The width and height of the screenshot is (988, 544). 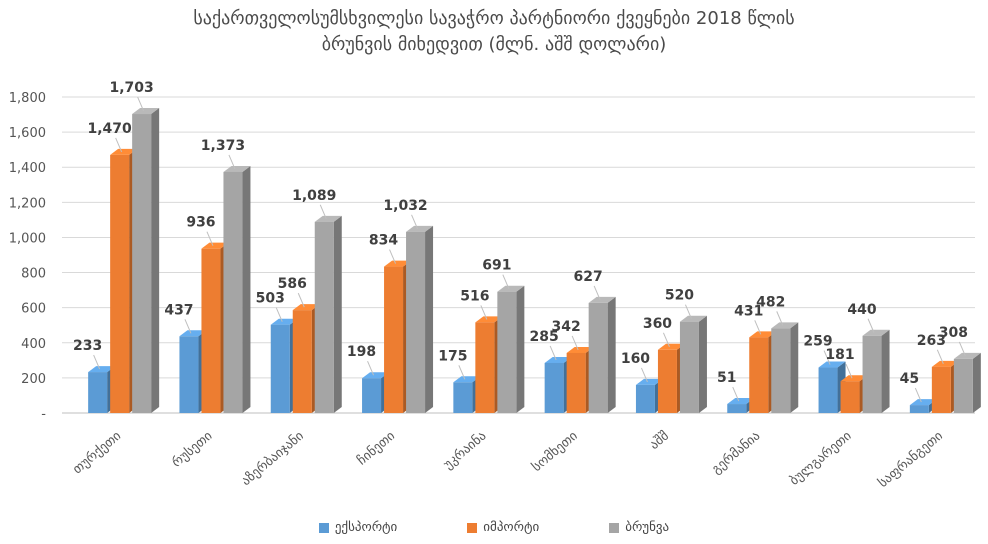 What do you see at coordinates (192, 449) in the screenshot?
I see `x-tick-label: რუსეთი` at bounding box center [192, 449].